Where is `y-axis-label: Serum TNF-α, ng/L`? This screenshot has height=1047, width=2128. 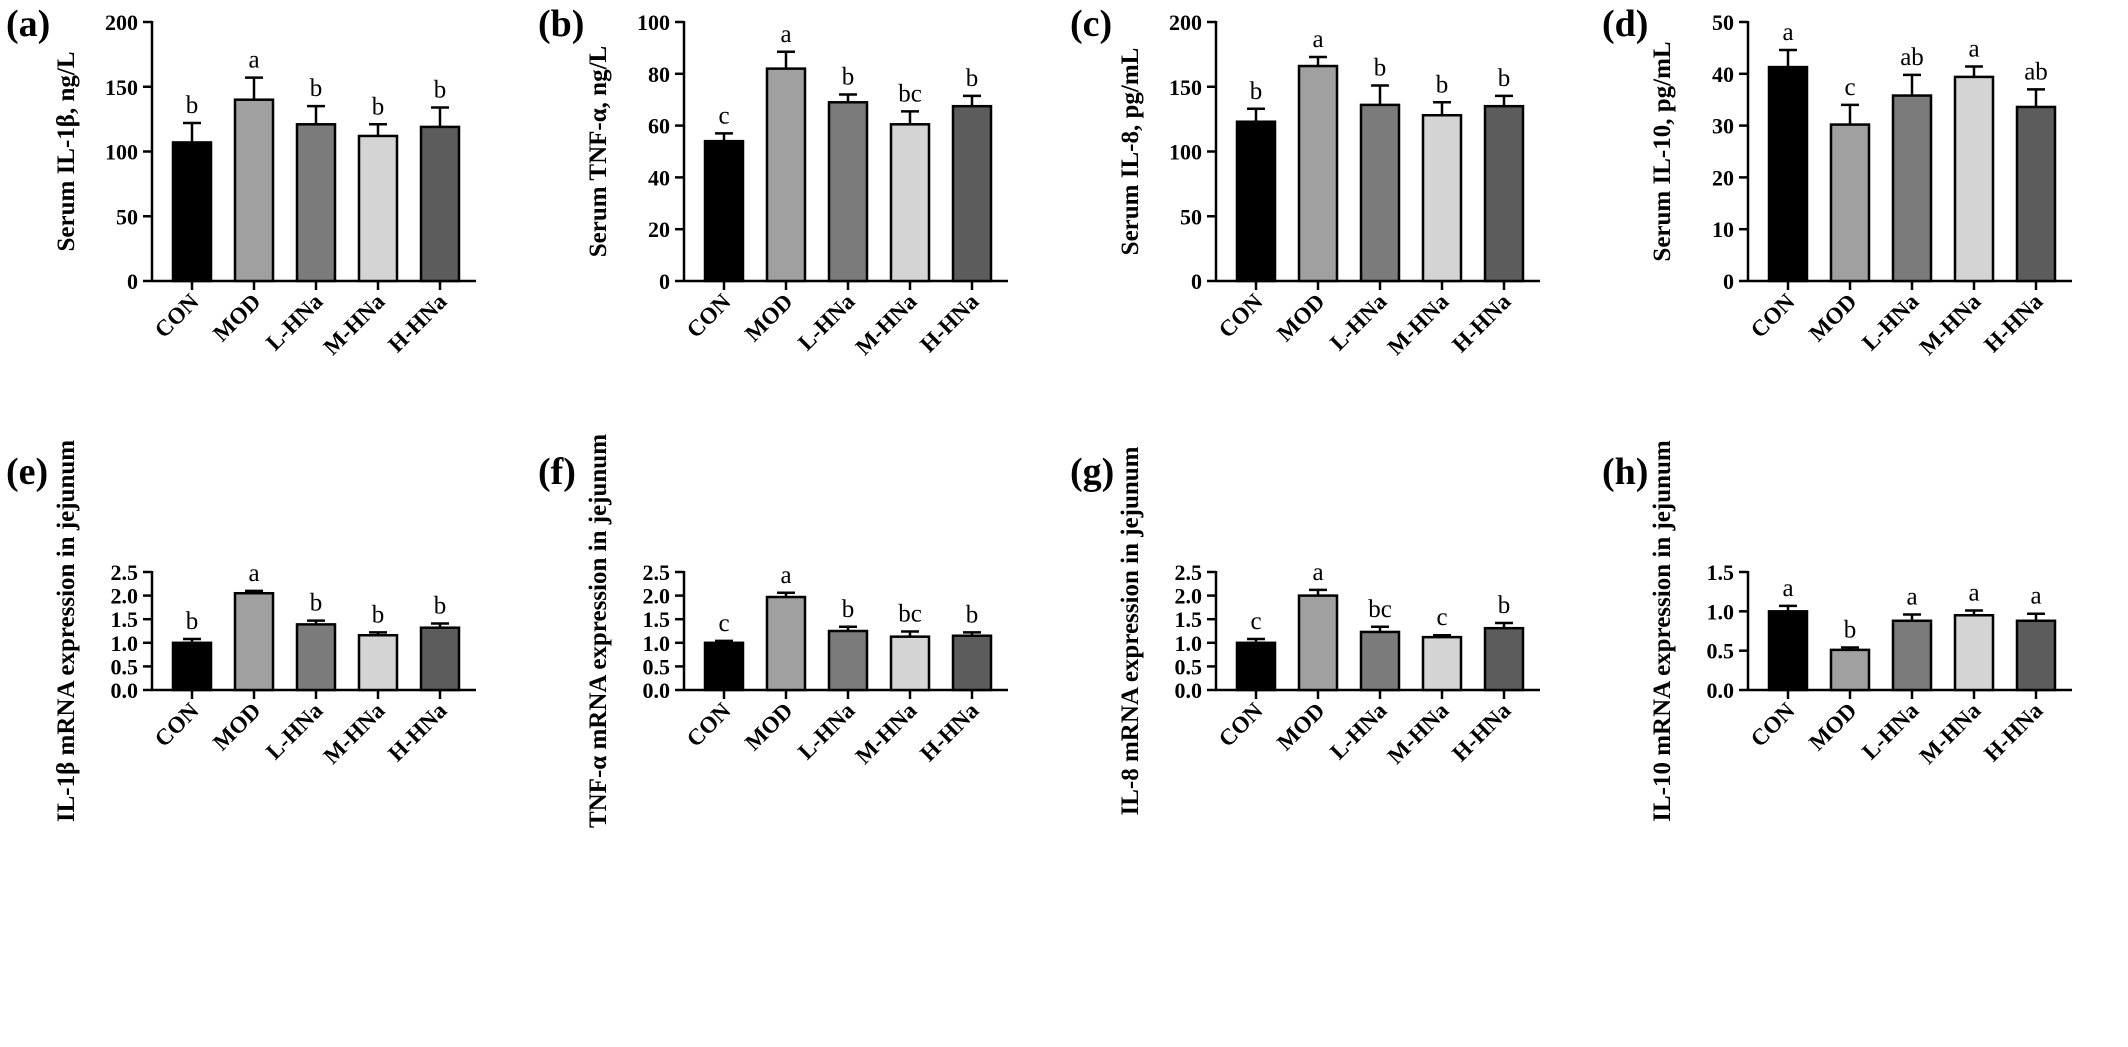 y-axis-label: Serum TNF-α, ng/L is located at coordinates (598, 151).